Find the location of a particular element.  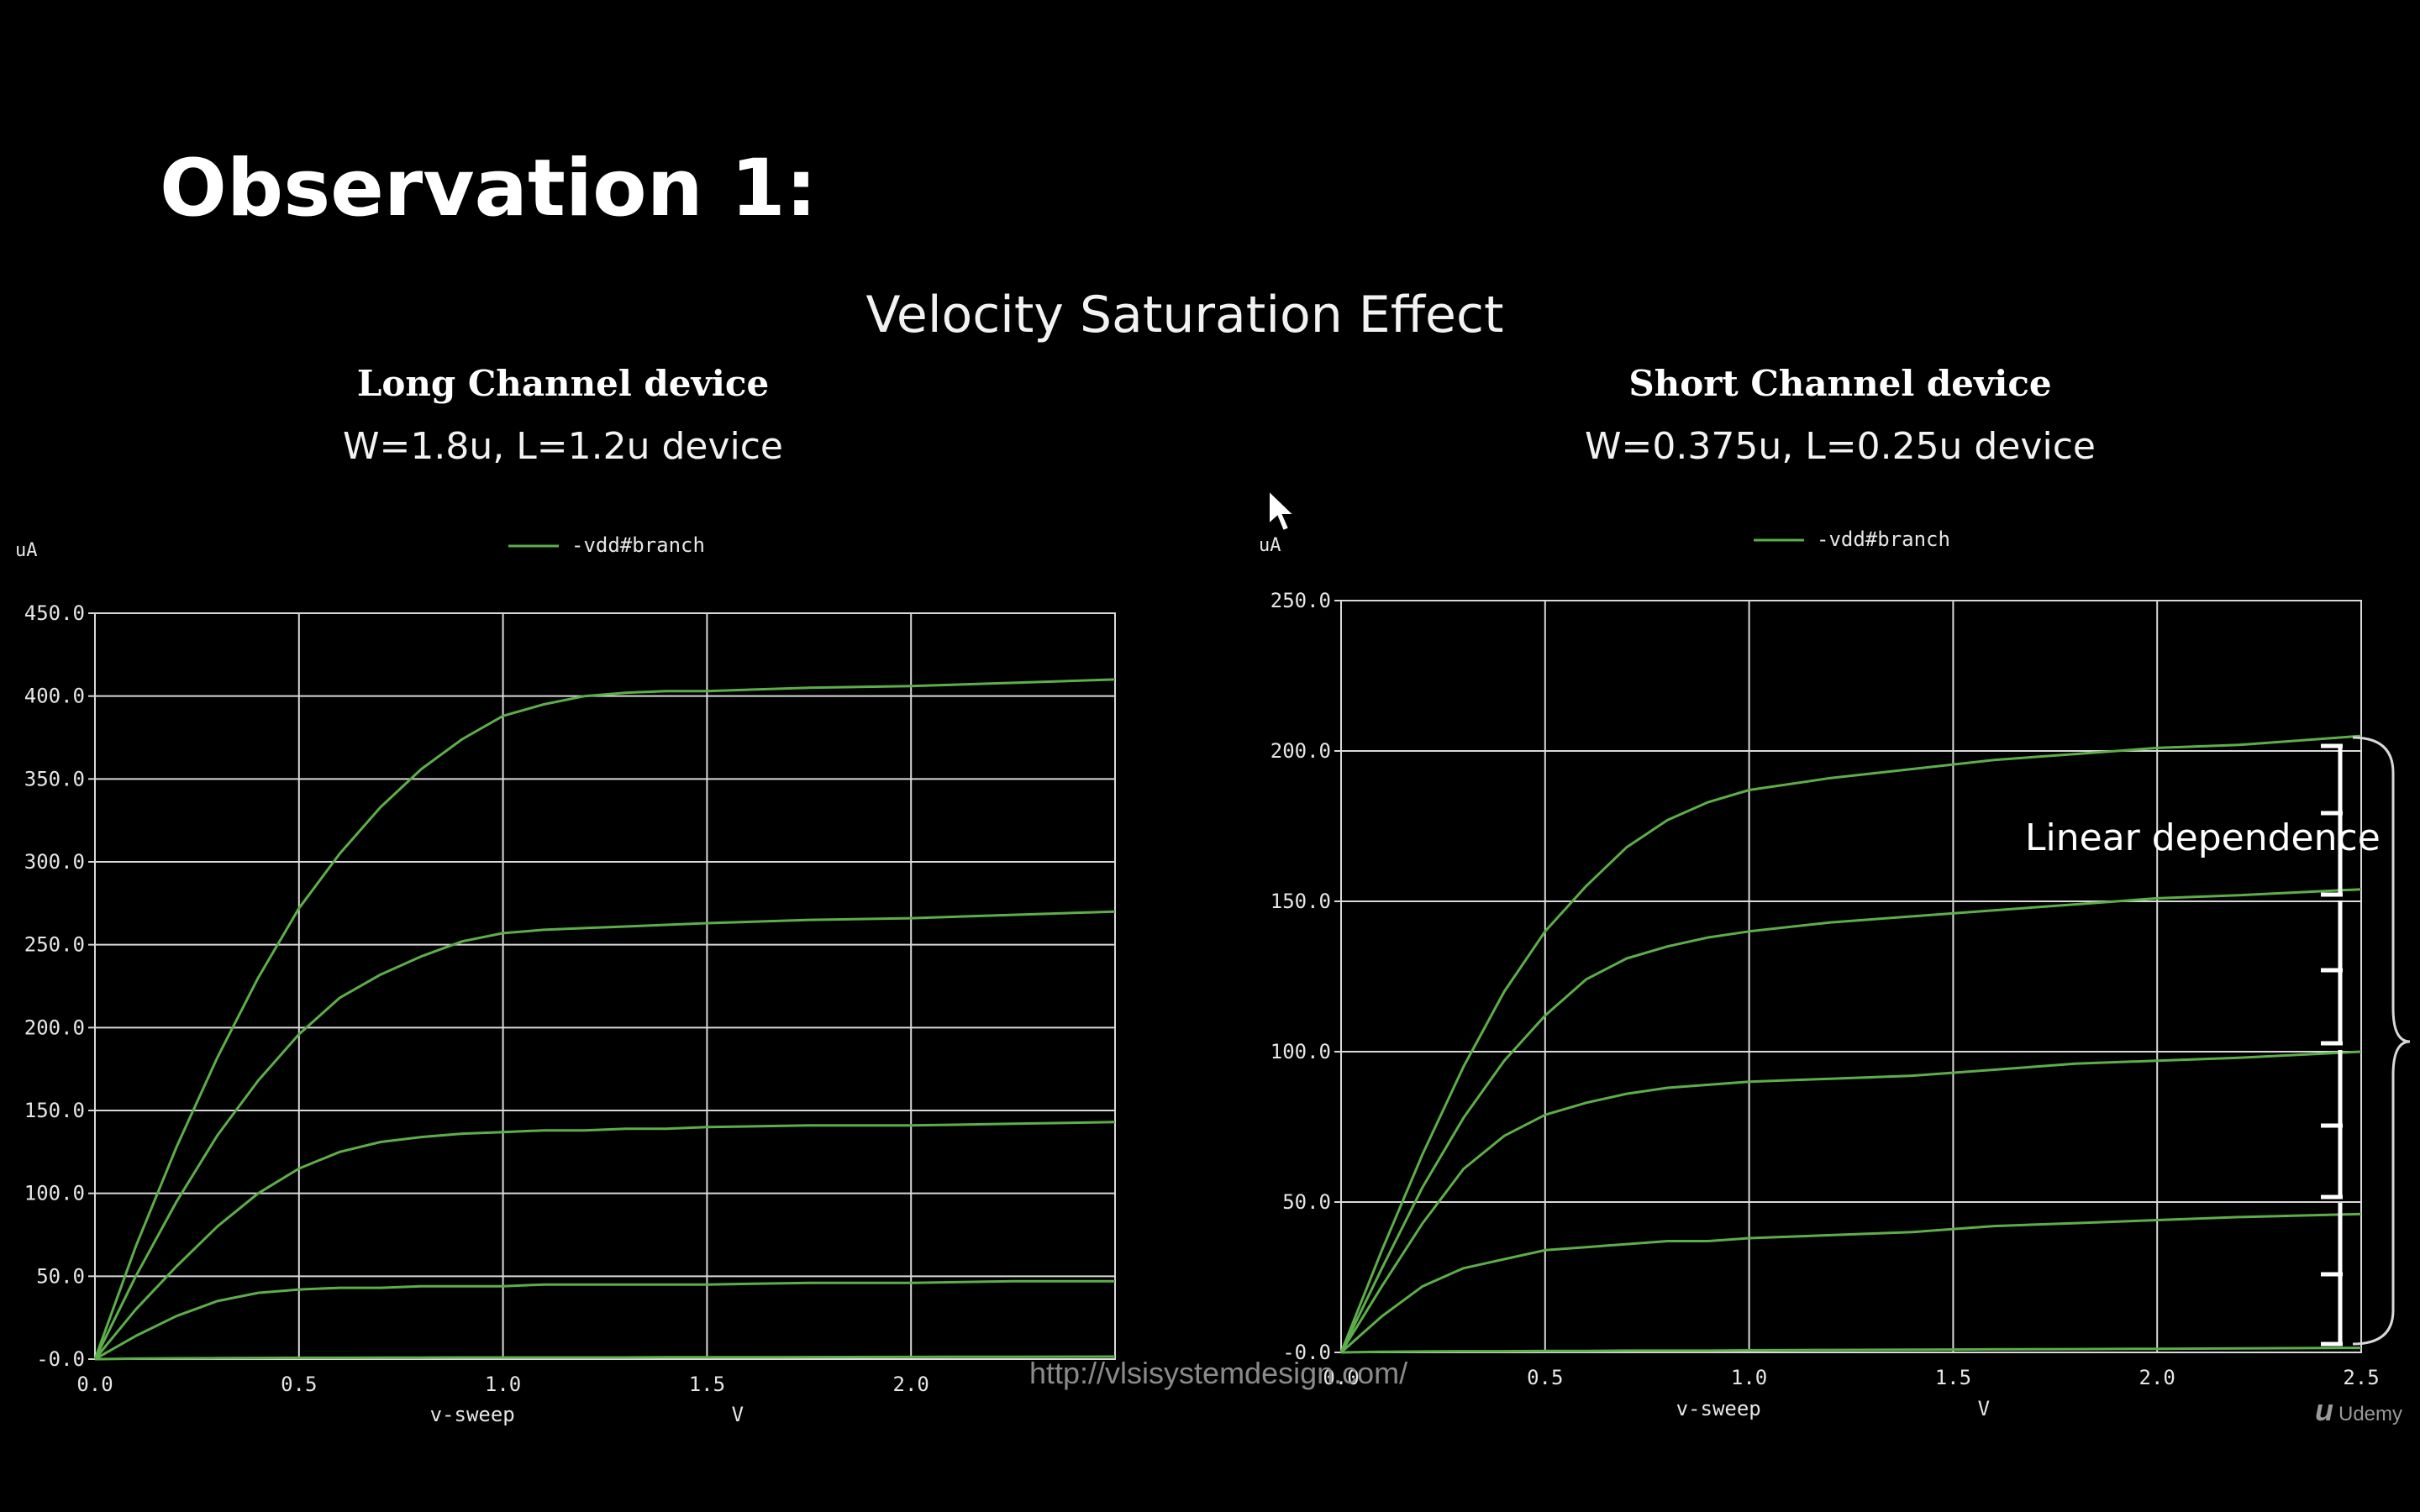

y-tick-label: 450.0 is located at coordinates (54, 613).